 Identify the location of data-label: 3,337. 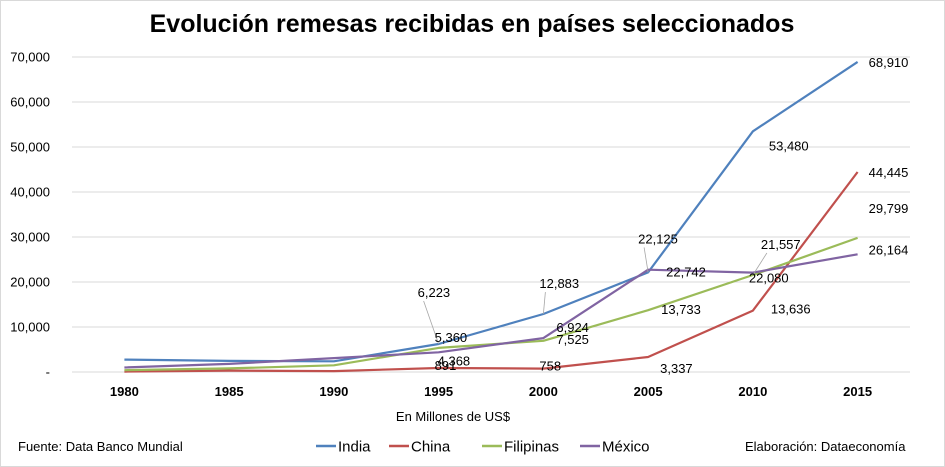
(676, 368).